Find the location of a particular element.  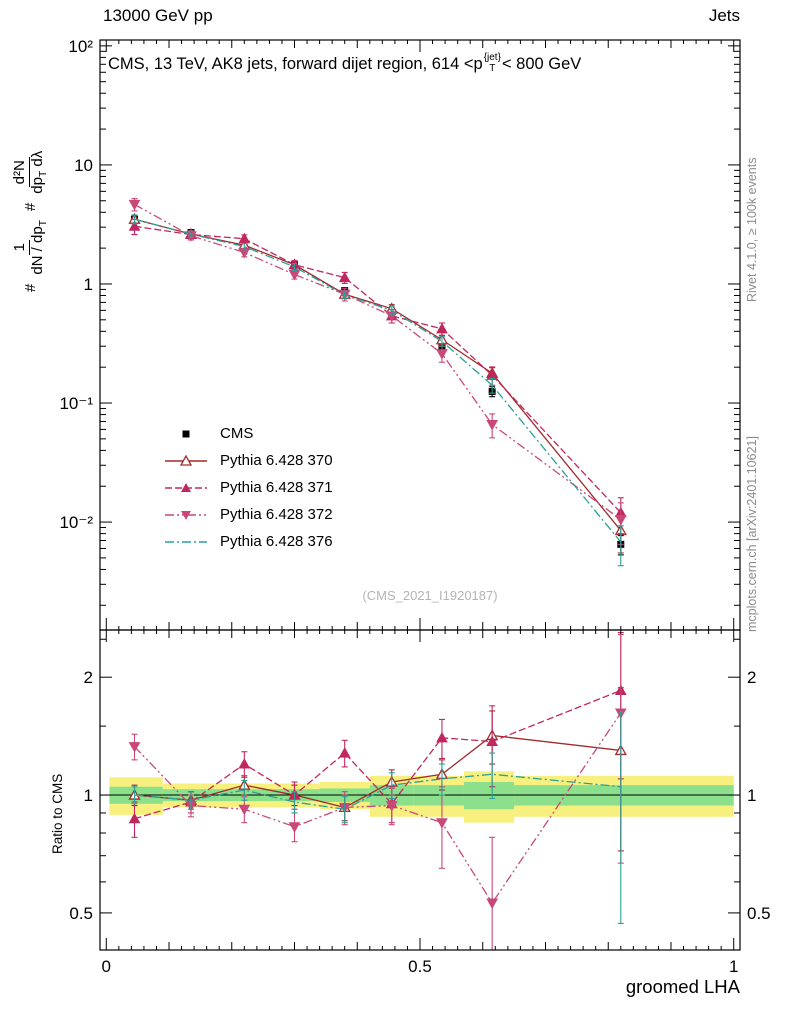

fraction-denominator: dpT dλ is located at coordinates (38, 172).